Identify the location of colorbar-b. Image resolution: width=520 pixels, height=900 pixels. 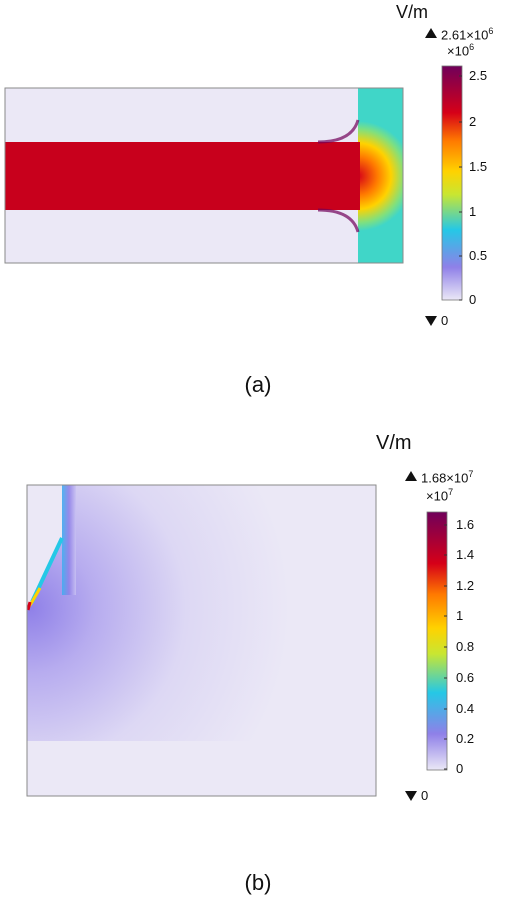
(437, 641).